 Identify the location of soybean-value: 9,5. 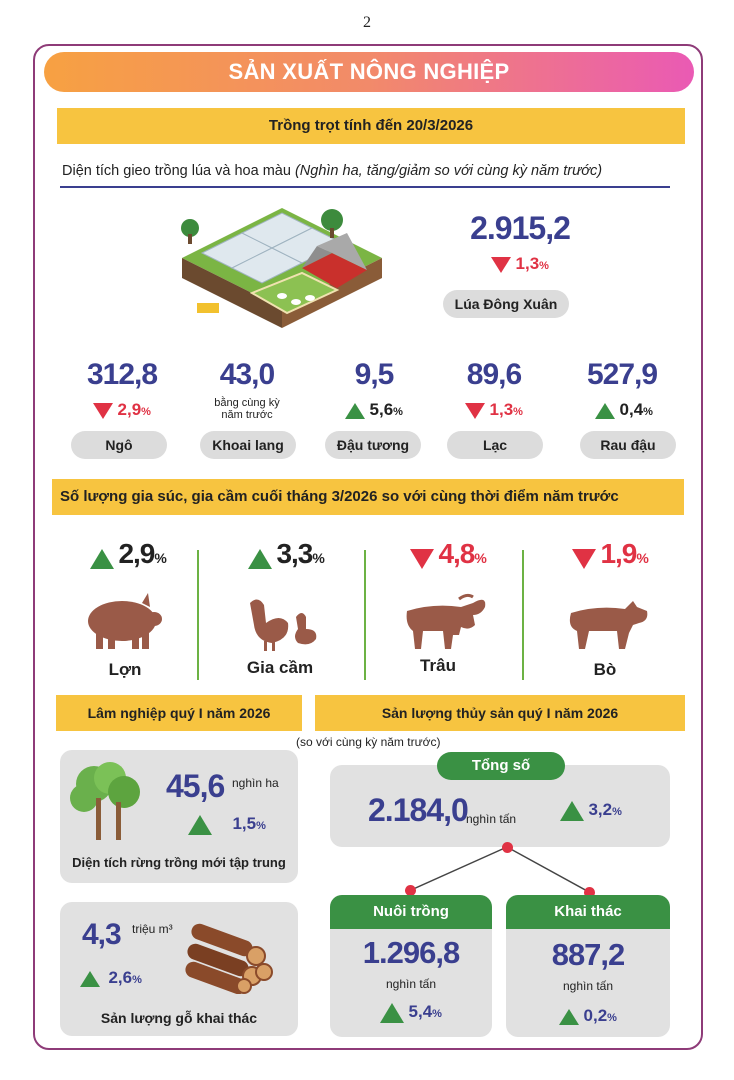
(374, 374).